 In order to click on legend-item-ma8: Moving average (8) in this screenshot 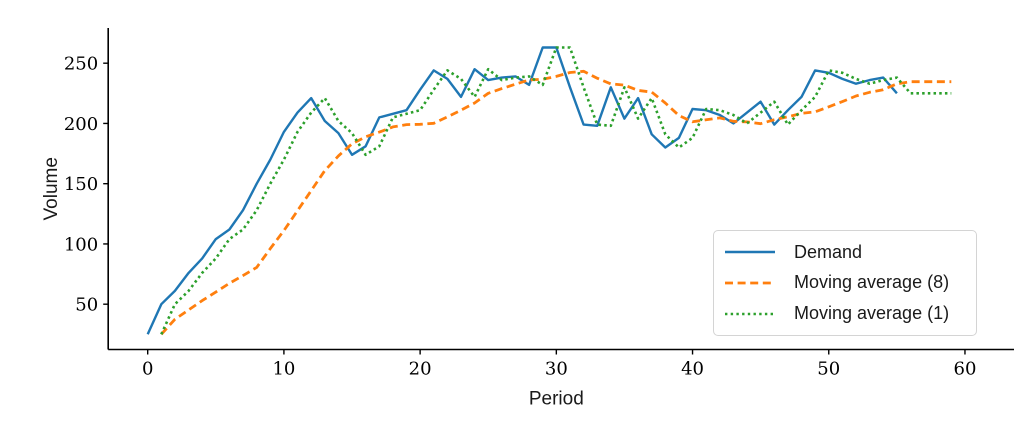, I will do `click(845, 283)`.